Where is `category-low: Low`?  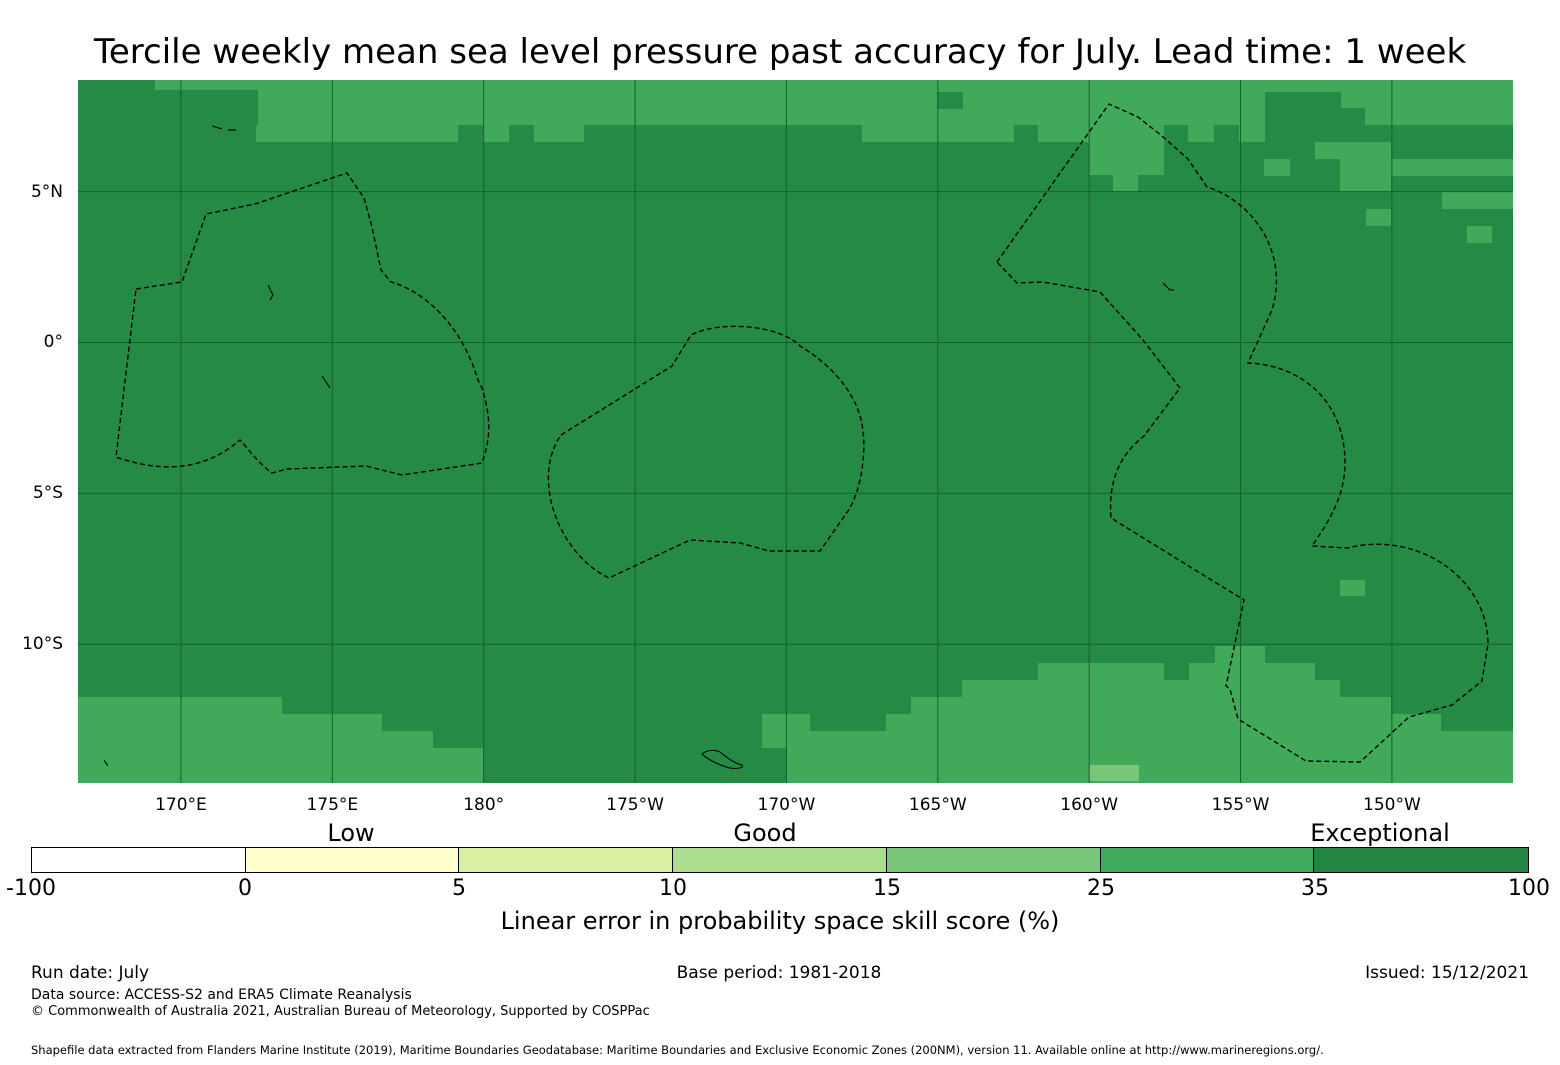
category-low: Low is located at coordinates (351, 833).